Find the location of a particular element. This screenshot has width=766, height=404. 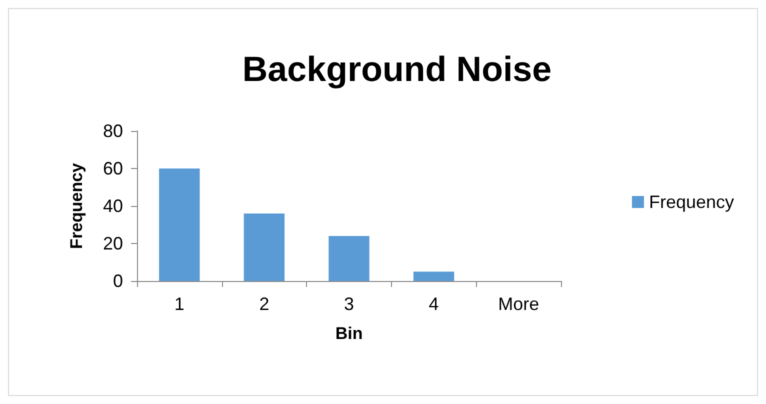

x-tick-label: 3 is located at coordinates (349, 304).